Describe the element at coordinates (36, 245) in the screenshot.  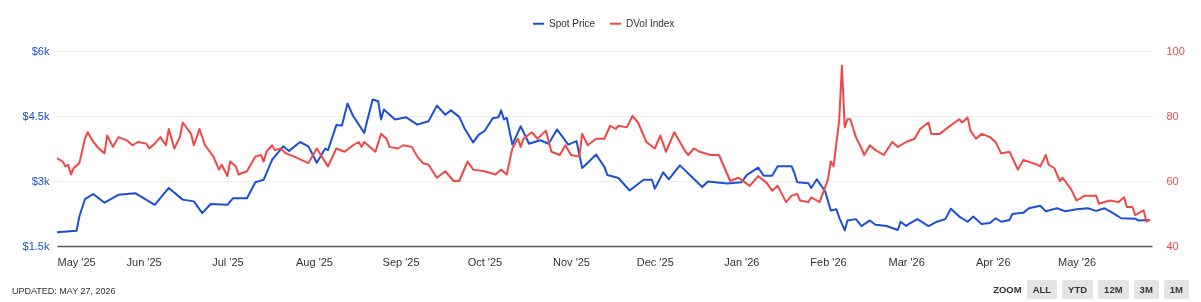
I see `y-tick-label: $1.5k` at that location.